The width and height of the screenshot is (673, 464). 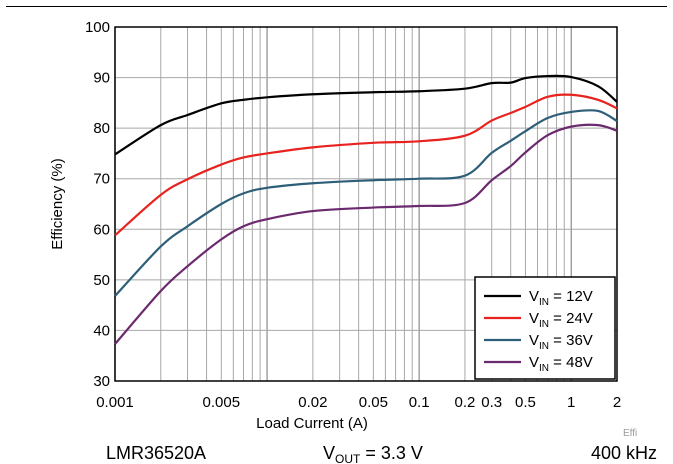 I want to click on y-tick-label: 90, so click(x=101, y=78).